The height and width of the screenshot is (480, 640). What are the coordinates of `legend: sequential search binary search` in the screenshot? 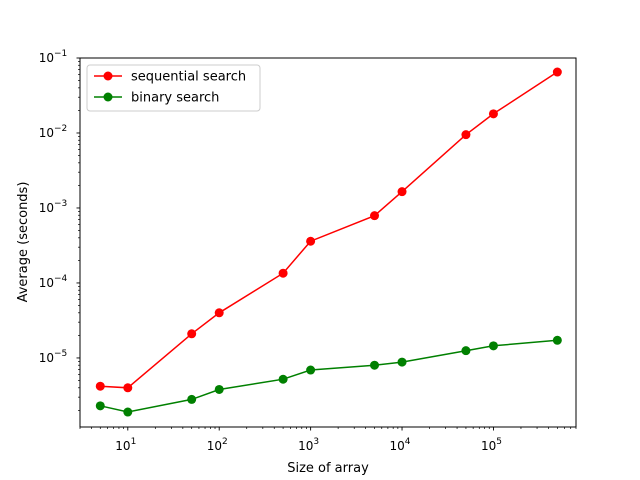 It's located at (173, 88).